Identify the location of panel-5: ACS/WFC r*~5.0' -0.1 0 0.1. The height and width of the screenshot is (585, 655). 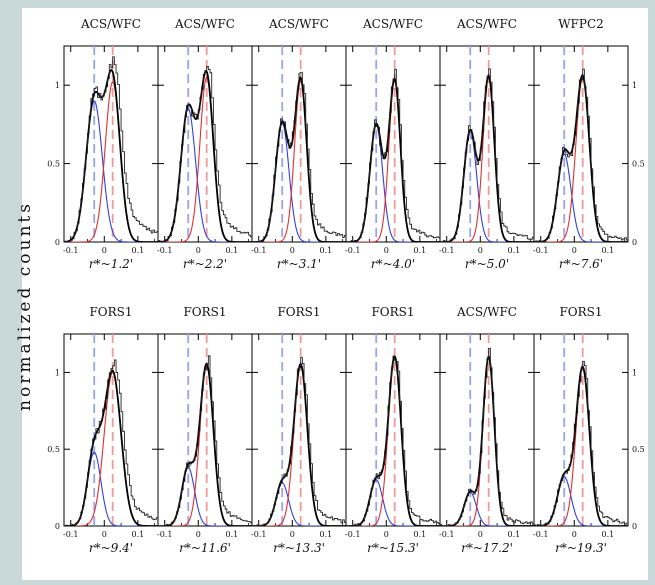
(487, 144).